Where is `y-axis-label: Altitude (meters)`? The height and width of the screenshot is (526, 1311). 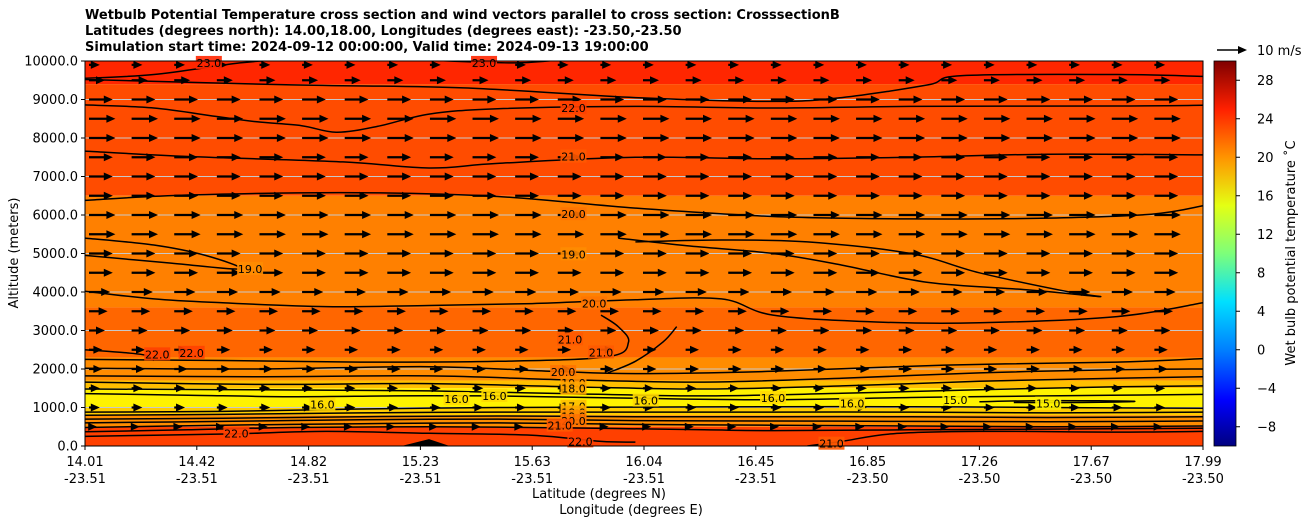 y-axis-label: Altitude (meters) is located at coordinates (14, 253).